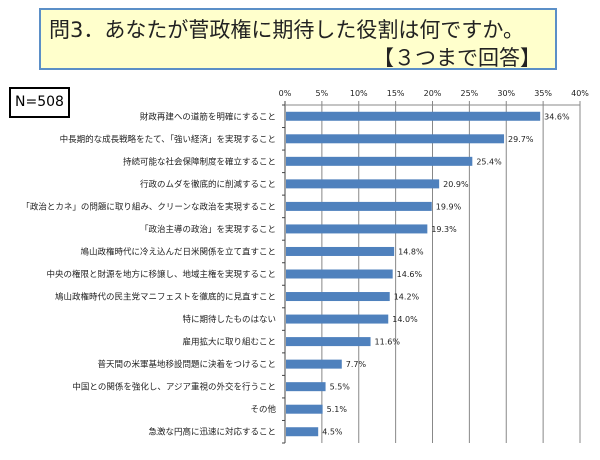  I want to click on question-text: 問3．あなたが菅政権に期待した役割は何ですか。, so click(286, 30).